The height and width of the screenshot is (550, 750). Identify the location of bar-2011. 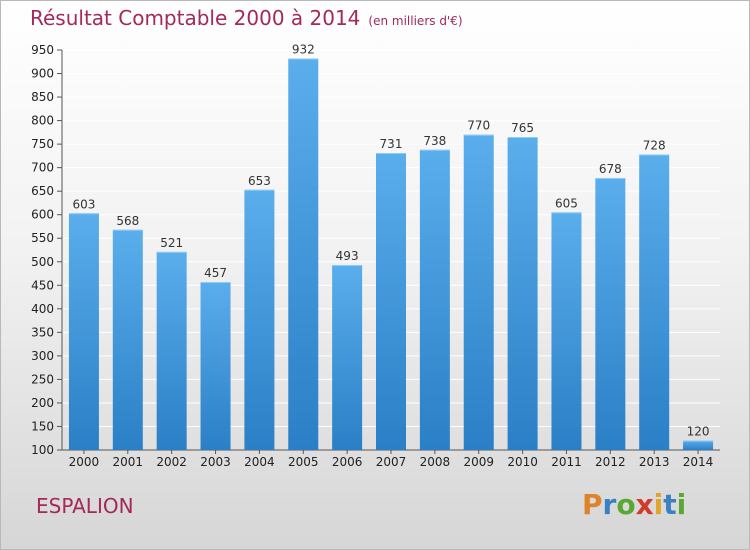
(566, 331).